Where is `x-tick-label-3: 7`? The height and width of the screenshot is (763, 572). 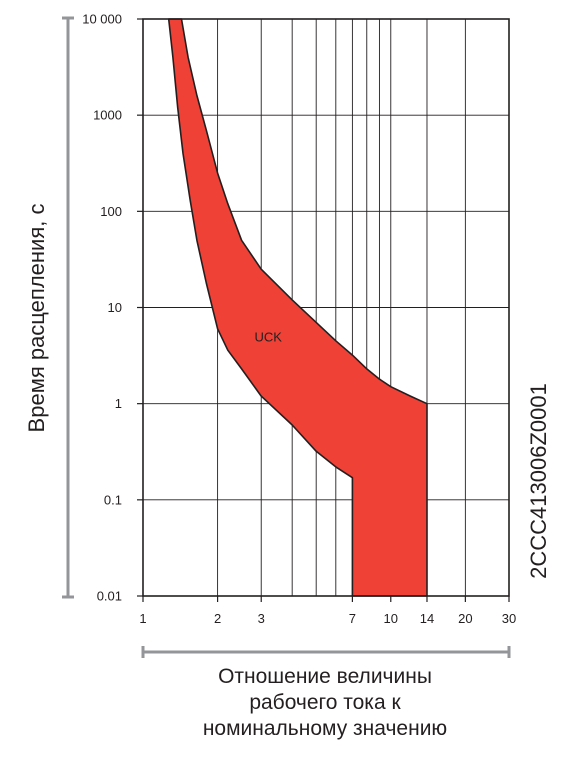
x-tick-label-3: 7 is located at coordinates (352, 618).